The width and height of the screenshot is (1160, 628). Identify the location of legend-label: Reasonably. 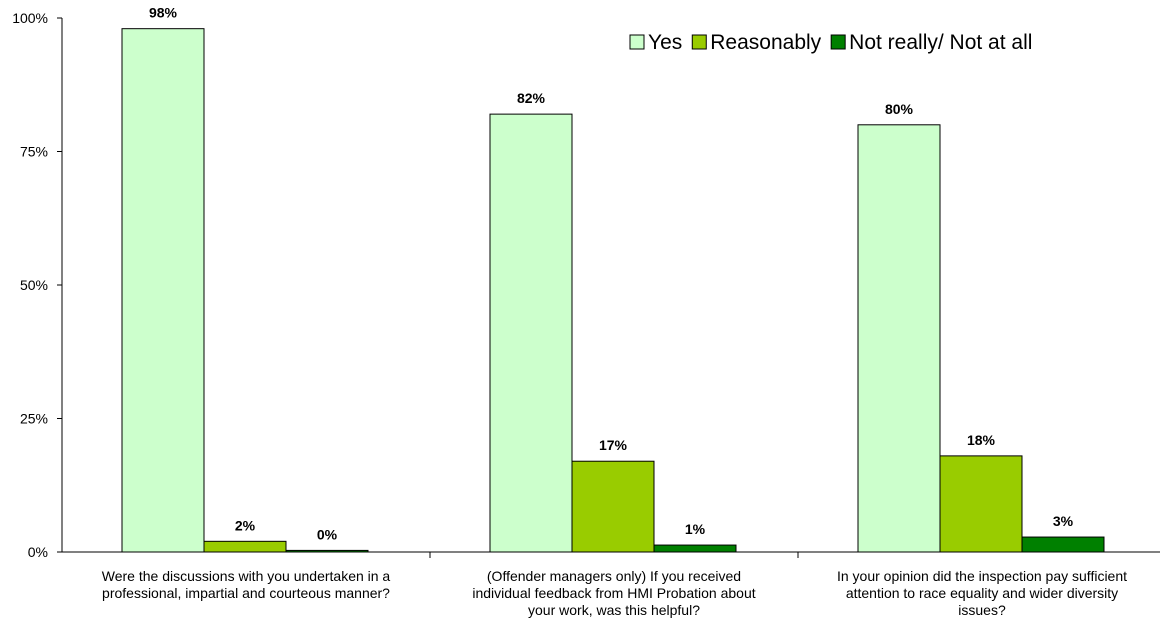
(765, 42).